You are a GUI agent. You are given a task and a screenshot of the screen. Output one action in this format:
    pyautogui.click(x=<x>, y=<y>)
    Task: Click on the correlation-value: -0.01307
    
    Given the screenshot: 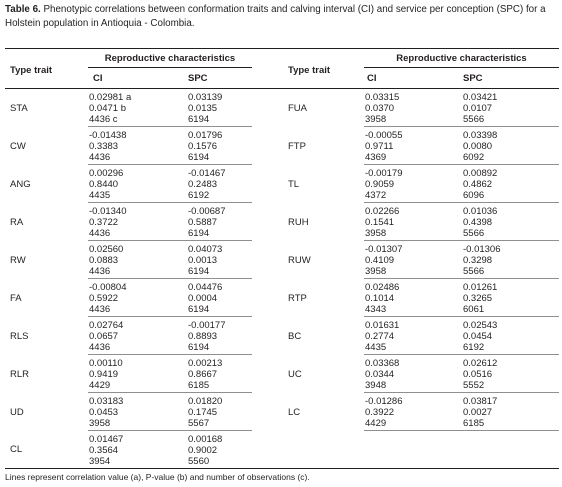 What is the action you would take?
    pyautogui.click(x=384, y=249)
    